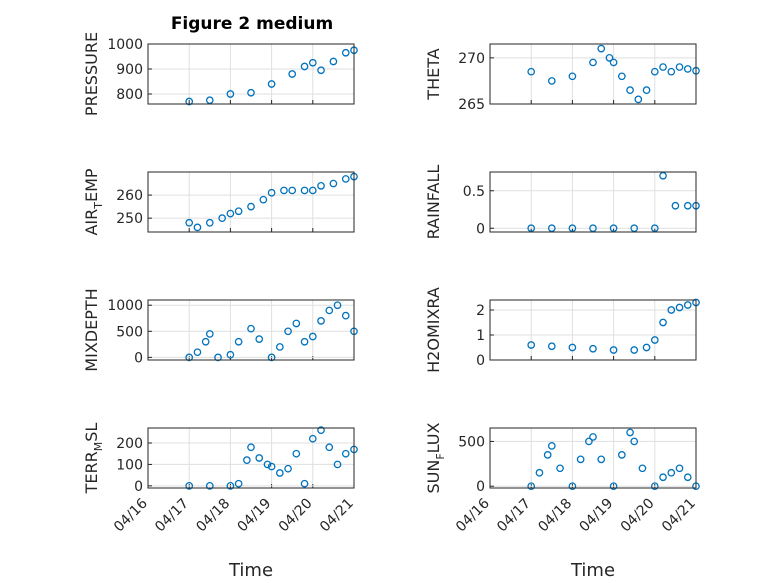  What do you see at coordinates (433, 477) in the screenshot?
I see `y-axis-label-main: SUN` at bounding box center [433, 477].